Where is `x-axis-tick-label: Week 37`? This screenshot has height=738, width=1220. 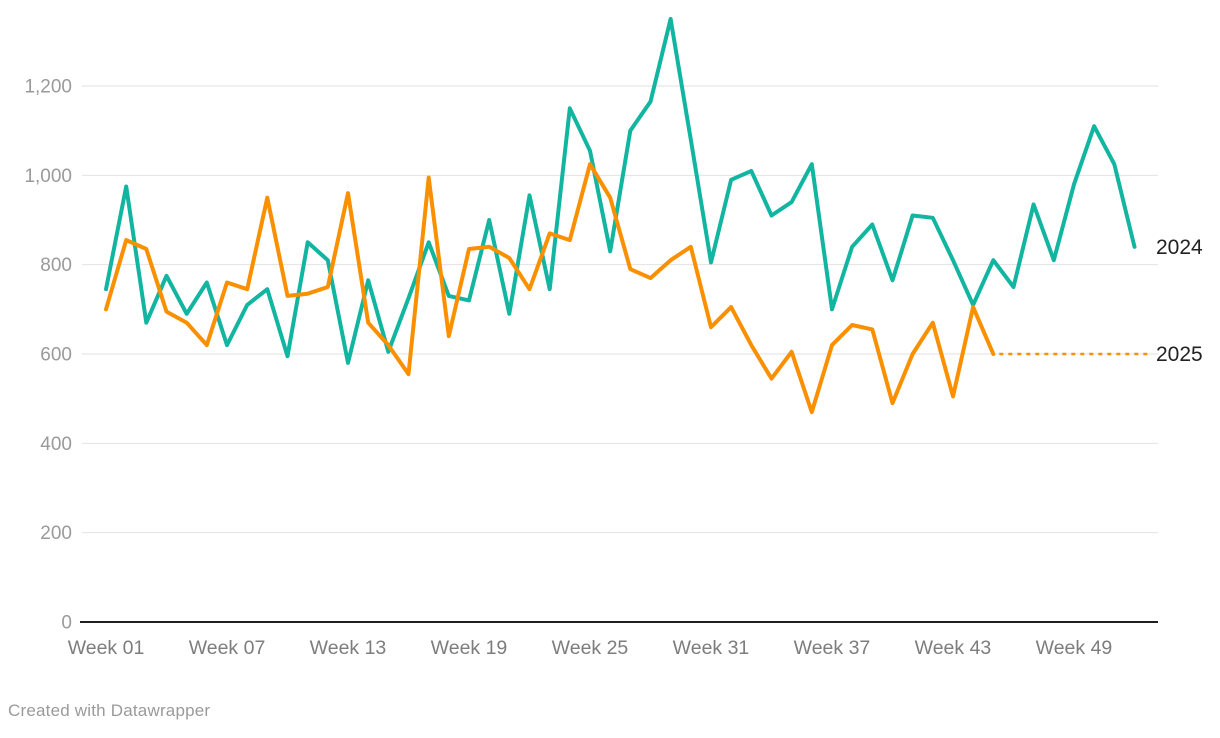 x-axis-tick-label: Week 37 is located at coordinates (832, 648).